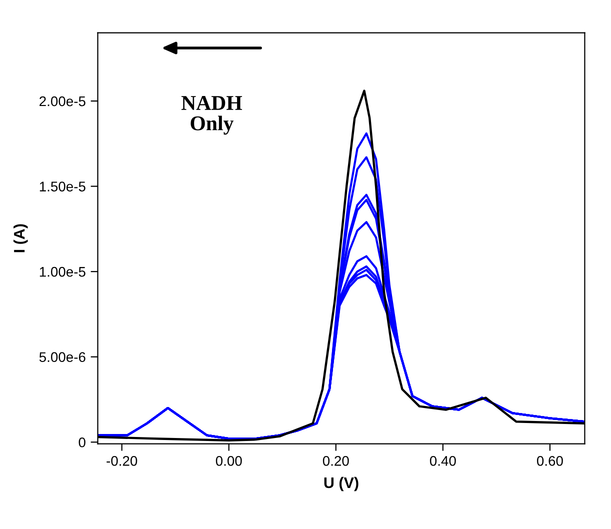 Image resolution: width=611 pixels, height=529 pixels. I want to click on y-axis-title: I (A), so click(21, 238).